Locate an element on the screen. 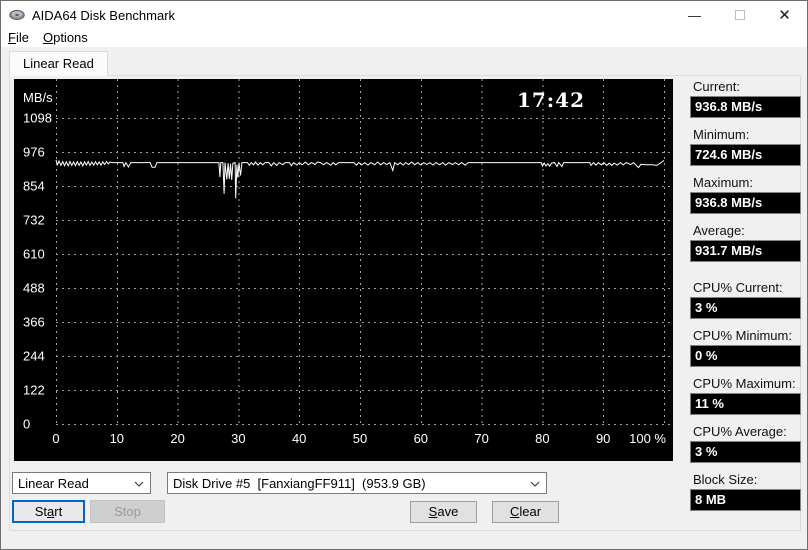  stat-cpu-maximum: CPU% Maximum: 11 % is located at coordinates (746, 395).